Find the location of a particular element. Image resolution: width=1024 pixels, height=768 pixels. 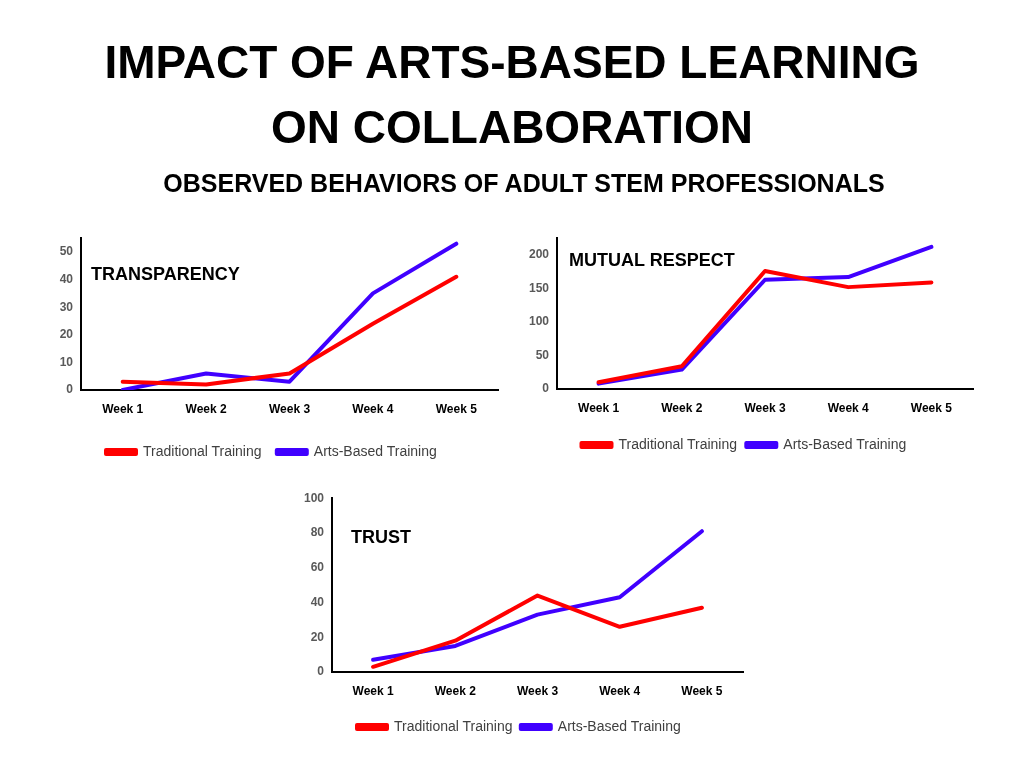

text: IMPACT OF ARTS-BASED LEARNING ON COLLABORATION is located at coordinates (512, 95).